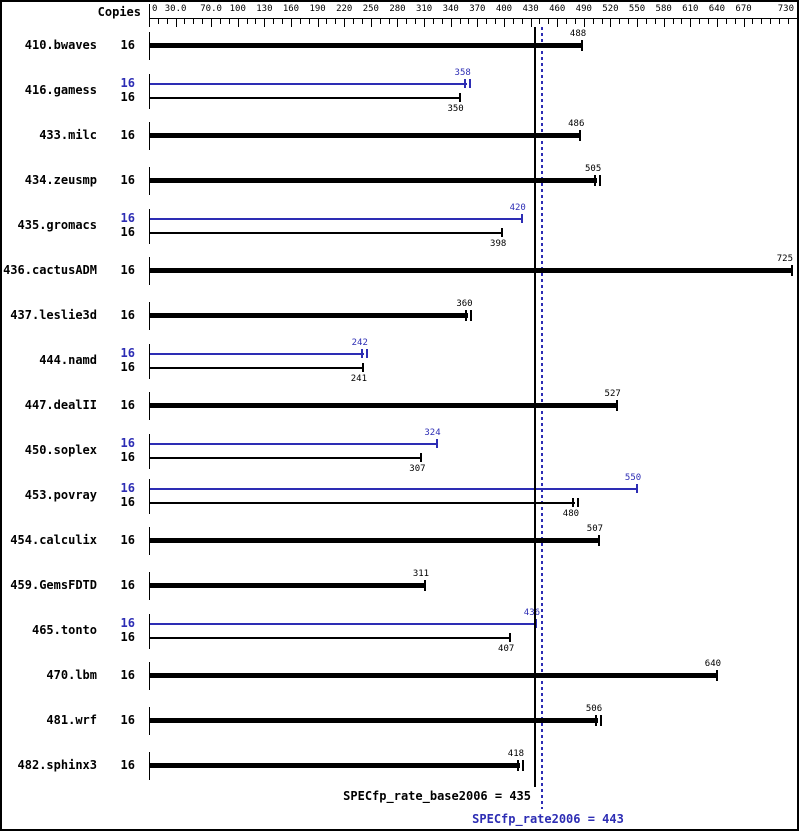  What do you see at coordinates (370, 9) in the screenshot?
I see `x-axis-tick-label: 250` at bounding box center [370, 9].